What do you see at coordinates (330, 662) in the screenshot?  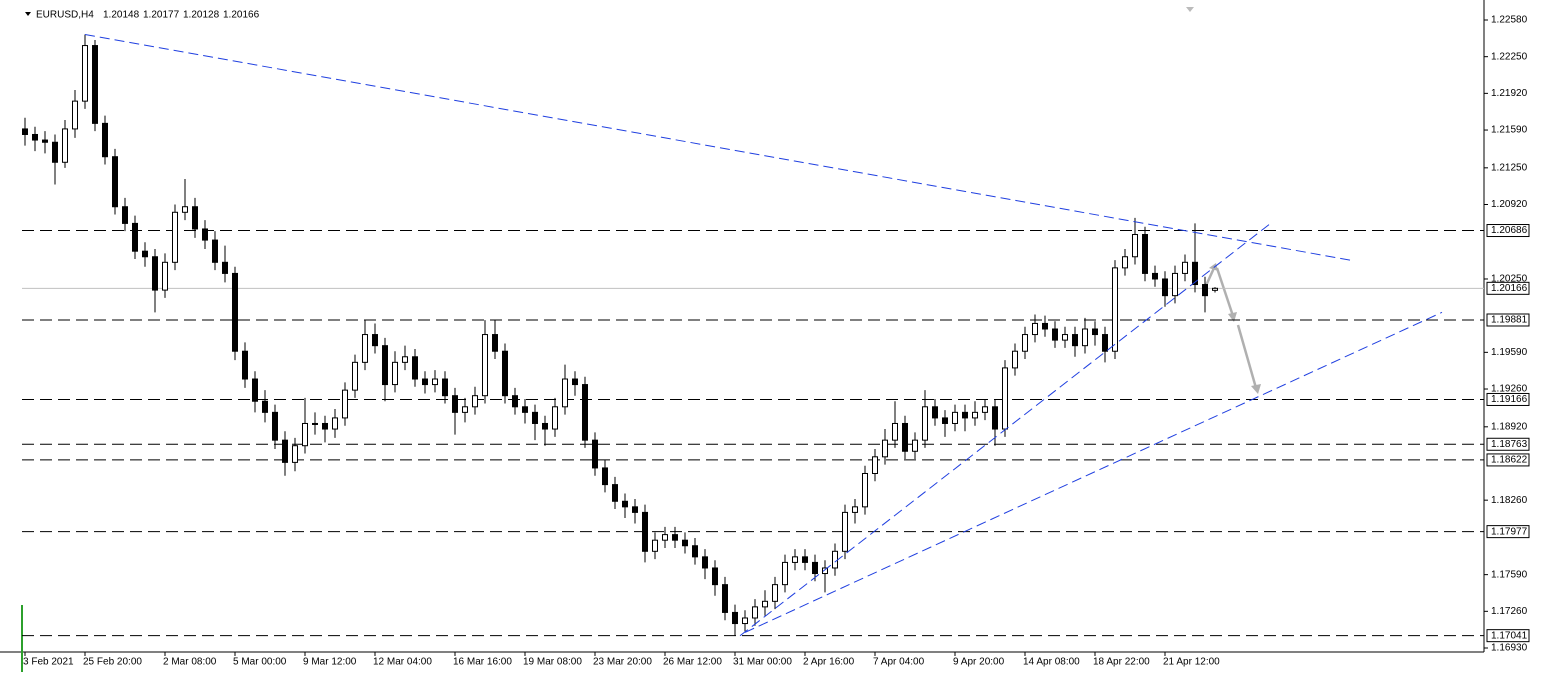 I see `x-tick-label: 9 Mar 12:00` at bounding box center [330, 662].